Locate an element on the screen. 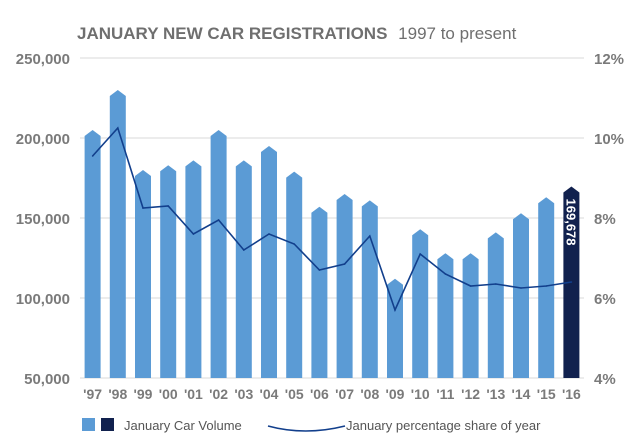 Image resolution: width=634 pixels, height=448 pixels. y-left-tick-label: 200,000 is located at coordinates (43, 139).